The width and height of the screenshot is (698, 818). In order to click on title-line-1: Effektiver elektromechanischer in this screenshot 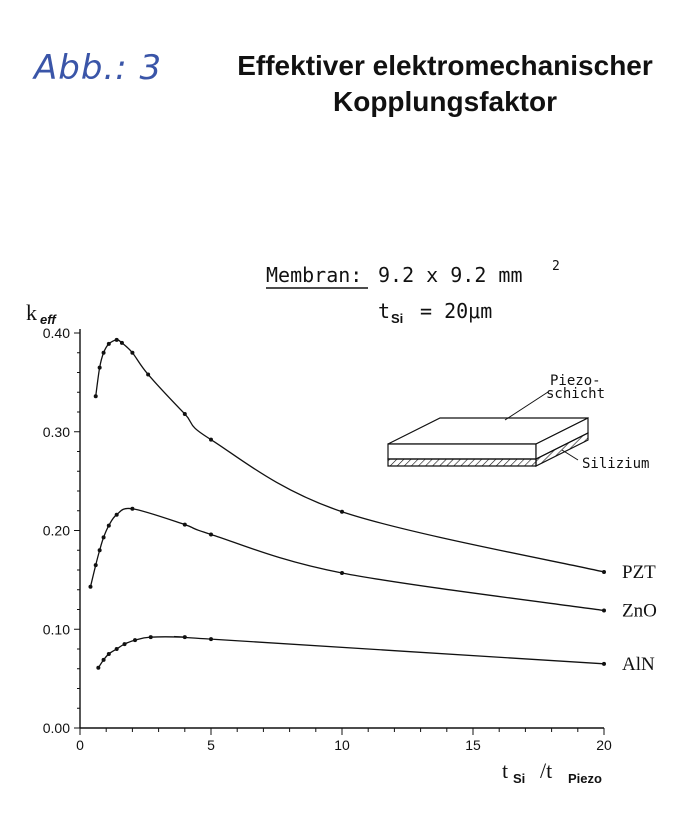, I will do `click(445, 65)`.